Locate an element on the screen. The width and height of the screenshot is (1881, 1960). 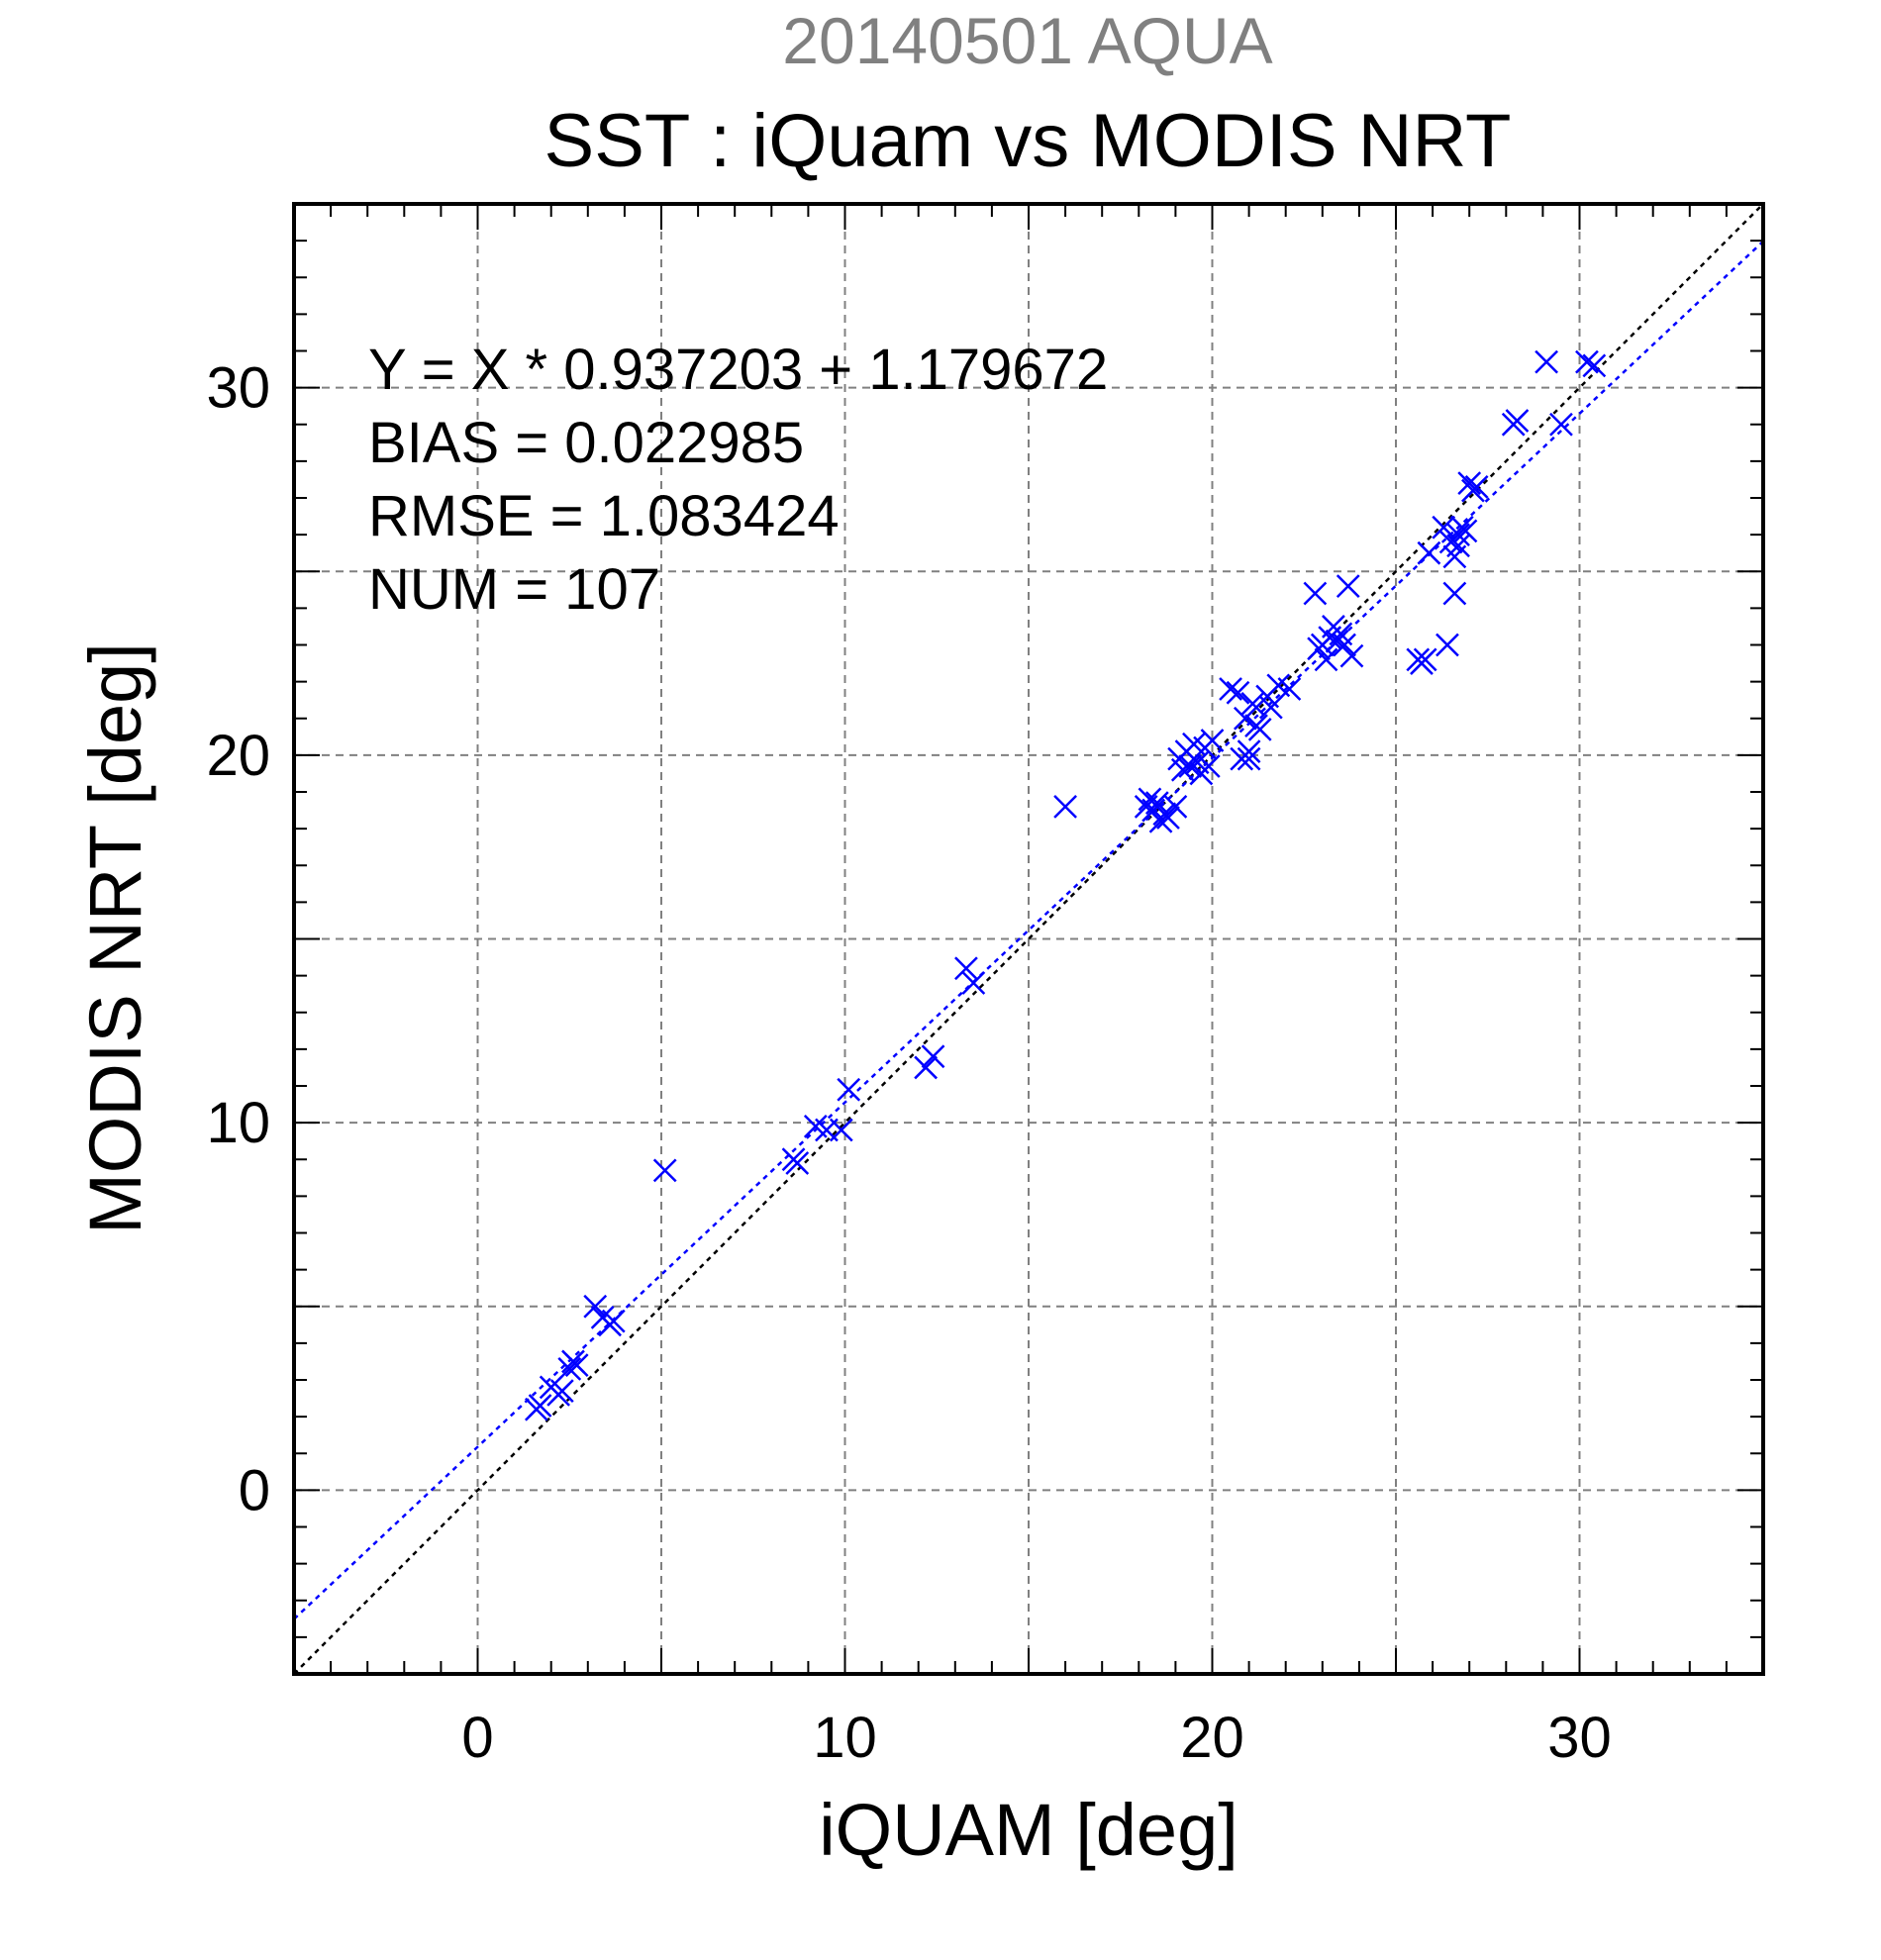
bias-value: BIAS = 0.022985 is located at coordinates (586, 443).